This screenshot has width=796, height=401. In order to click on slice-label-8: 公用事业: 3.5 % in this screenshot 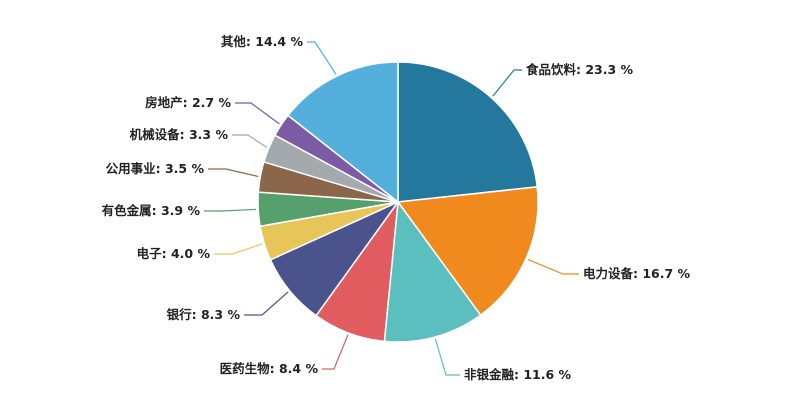, I will do `click(155, 168)`.